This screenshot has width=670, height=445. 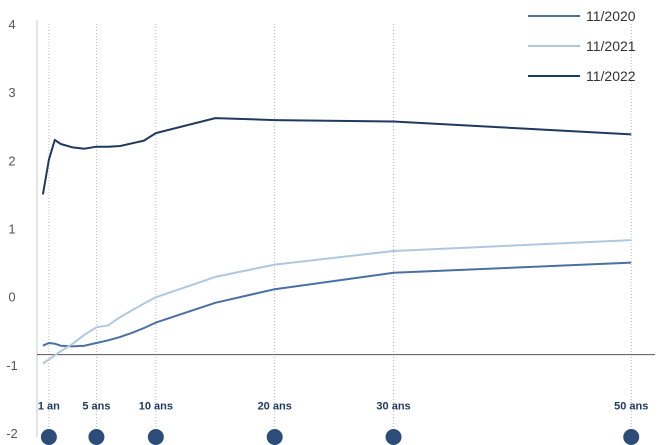 What do you see at coordinates (393, 407) in the screenshot?
I see `x-tick-label: 30 ans` at bounding box center [393, 407].